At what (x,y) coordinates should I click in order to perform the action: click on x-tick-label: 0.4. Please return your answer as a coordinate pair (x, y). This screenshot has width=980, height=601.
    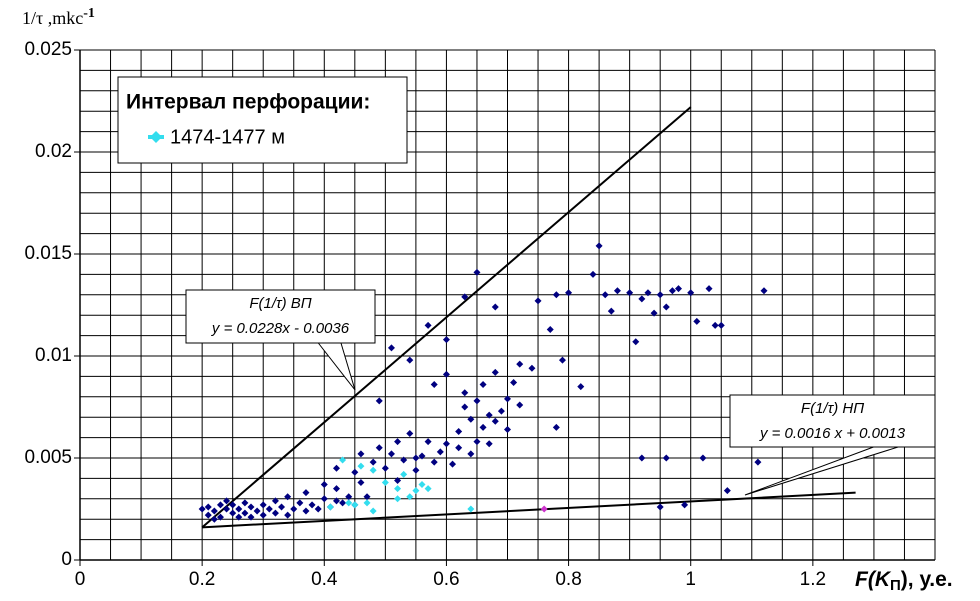
    Looking at the image, I should click on (324, 579).